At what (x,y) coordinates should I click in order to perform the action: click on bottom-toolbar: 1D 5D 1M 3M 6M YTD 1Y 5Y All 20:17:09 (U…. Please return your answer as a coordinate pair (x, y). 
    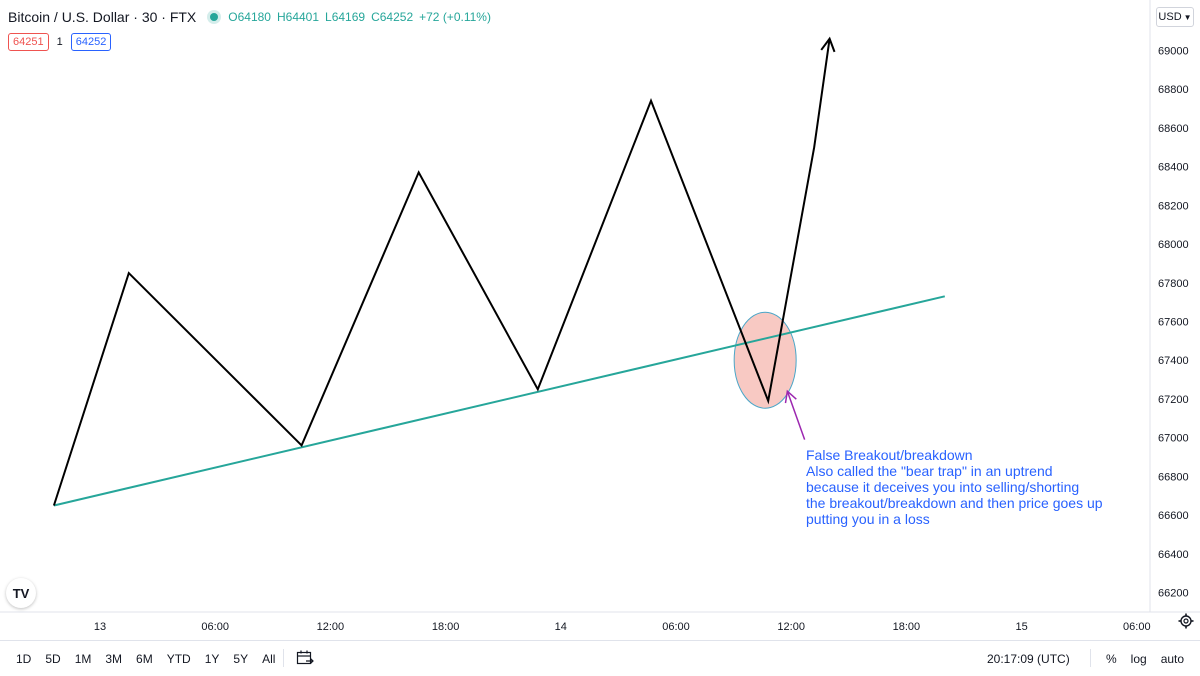
    Looking at the image, I should click on (600, 658).